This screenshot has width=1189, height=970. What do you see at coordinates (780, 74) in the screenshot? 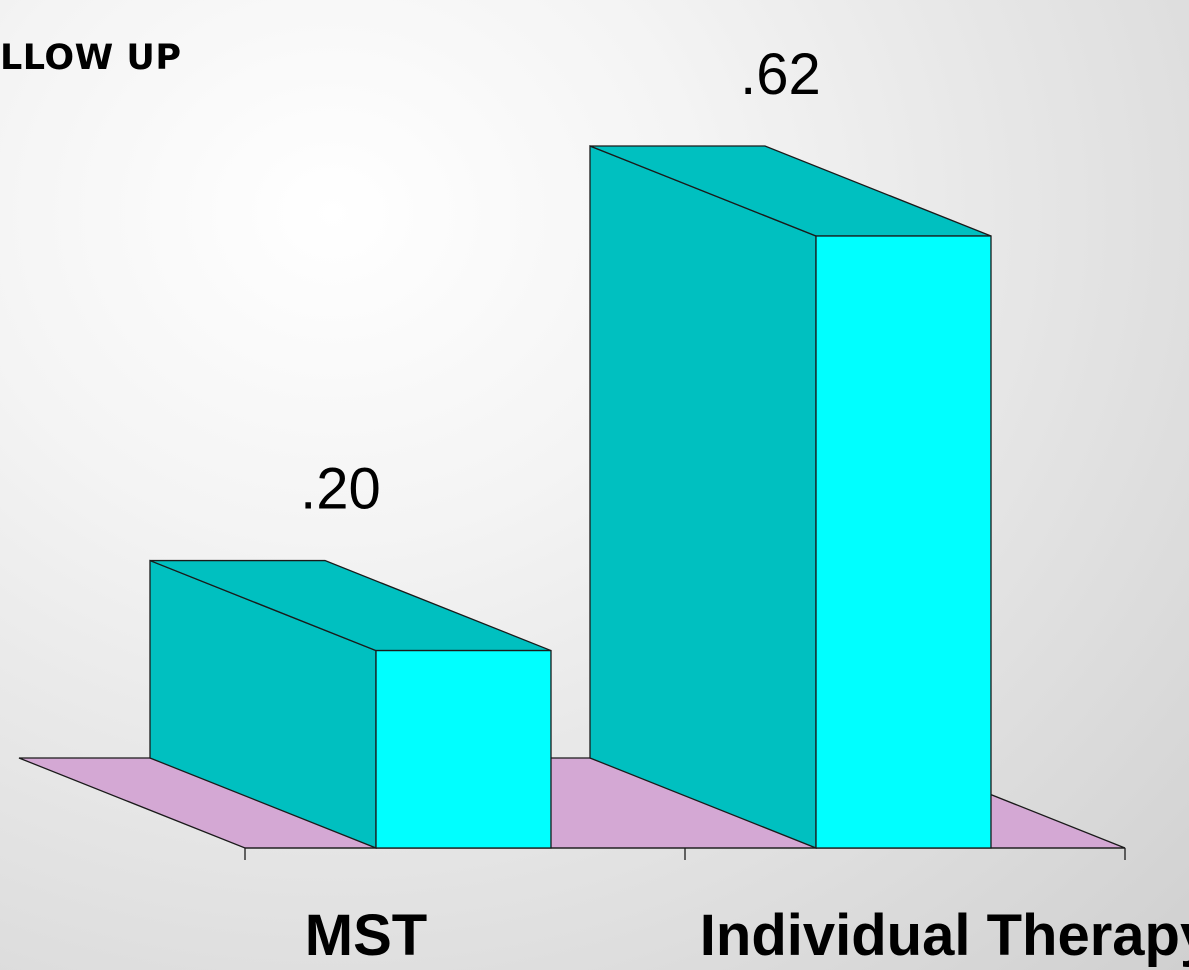
I see `value-label-individual-therapy: .62` at bounding box center [780, 74].